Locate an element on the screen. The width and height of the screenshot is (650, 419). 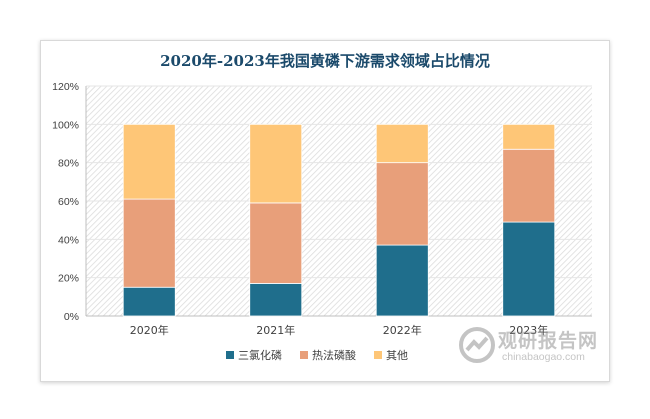
y-tick-label: 80% is located at coordinates (68, 164).